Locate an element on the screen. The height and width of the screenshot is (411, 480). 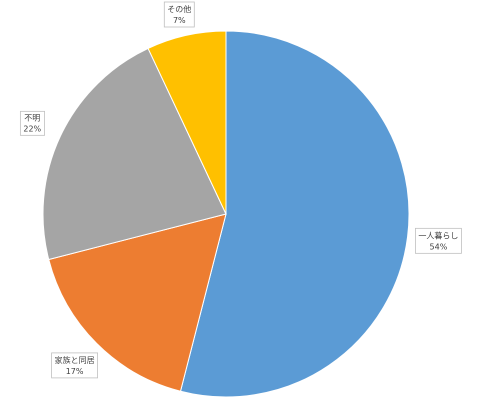
data-label-value: 22% is located at coordinates (32, 128).